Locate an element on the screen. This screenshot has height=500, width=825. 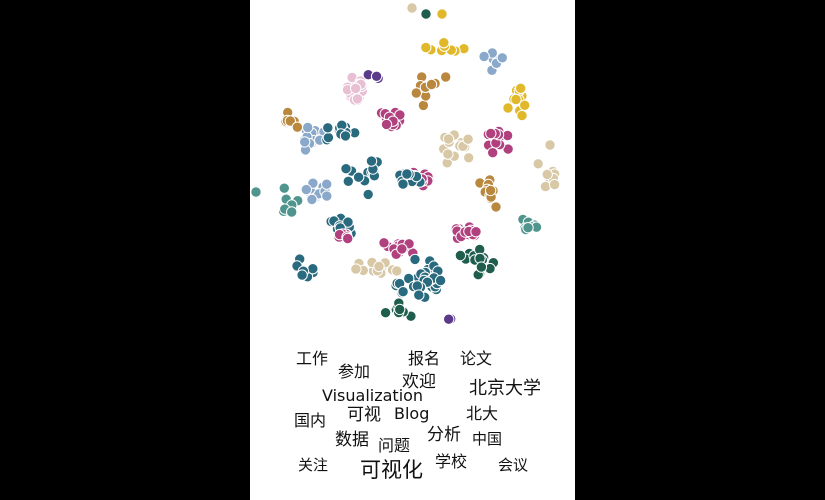
word-zhongguo: 中国 is located at coordinates (487, 439).